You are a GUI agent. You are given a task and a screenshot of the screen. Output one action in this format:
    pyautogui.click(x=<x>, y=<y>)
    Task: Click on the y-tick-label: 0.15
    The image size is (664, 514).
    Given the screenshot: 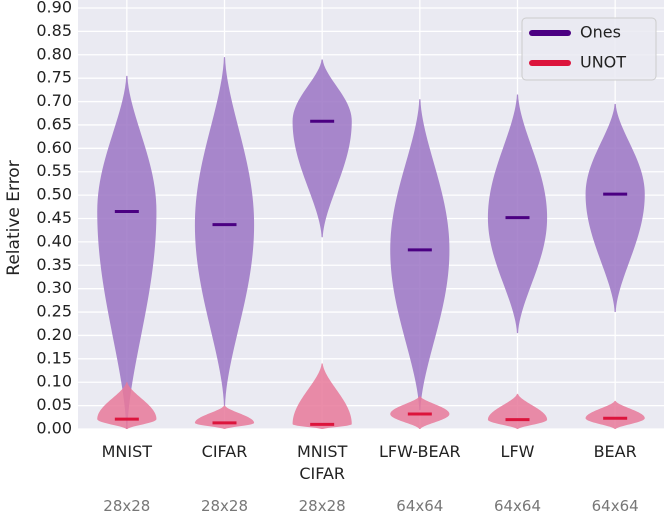 What is the action you would take?
    pyautogui.click(x=54, y=357)
    